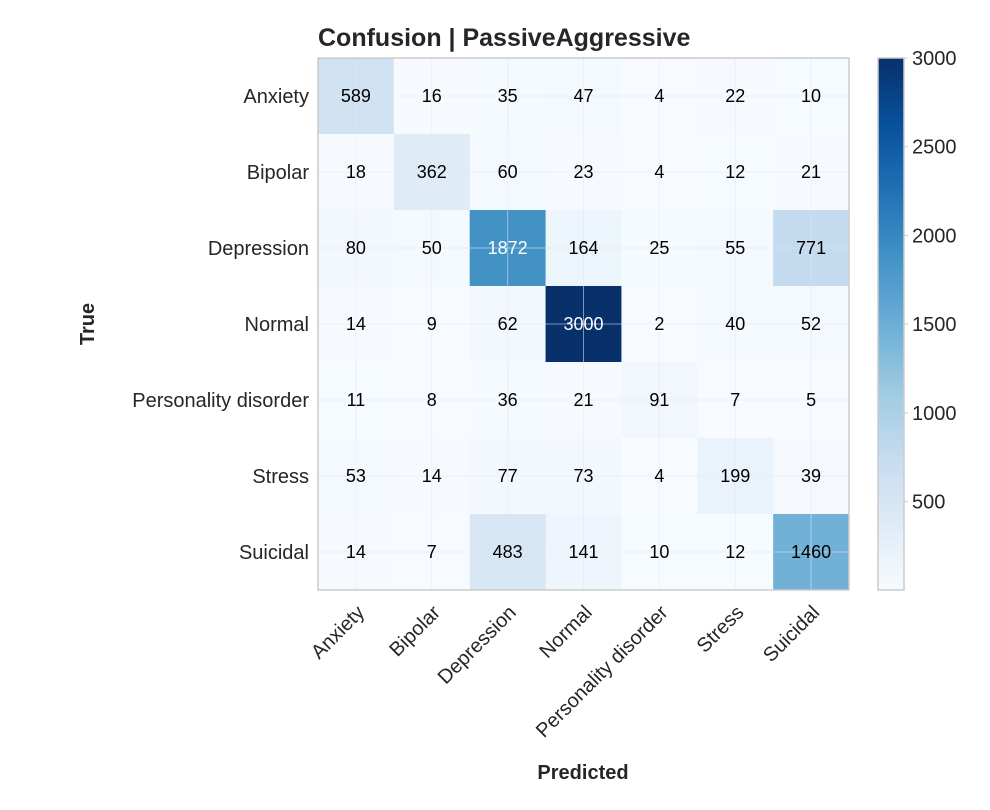 This screenshot has height=810, width=990. What do you see at coordinates (934, 325) in the screenshot?
I see `colorbar-tick-label: 1500` at bounding box center [934, 325].